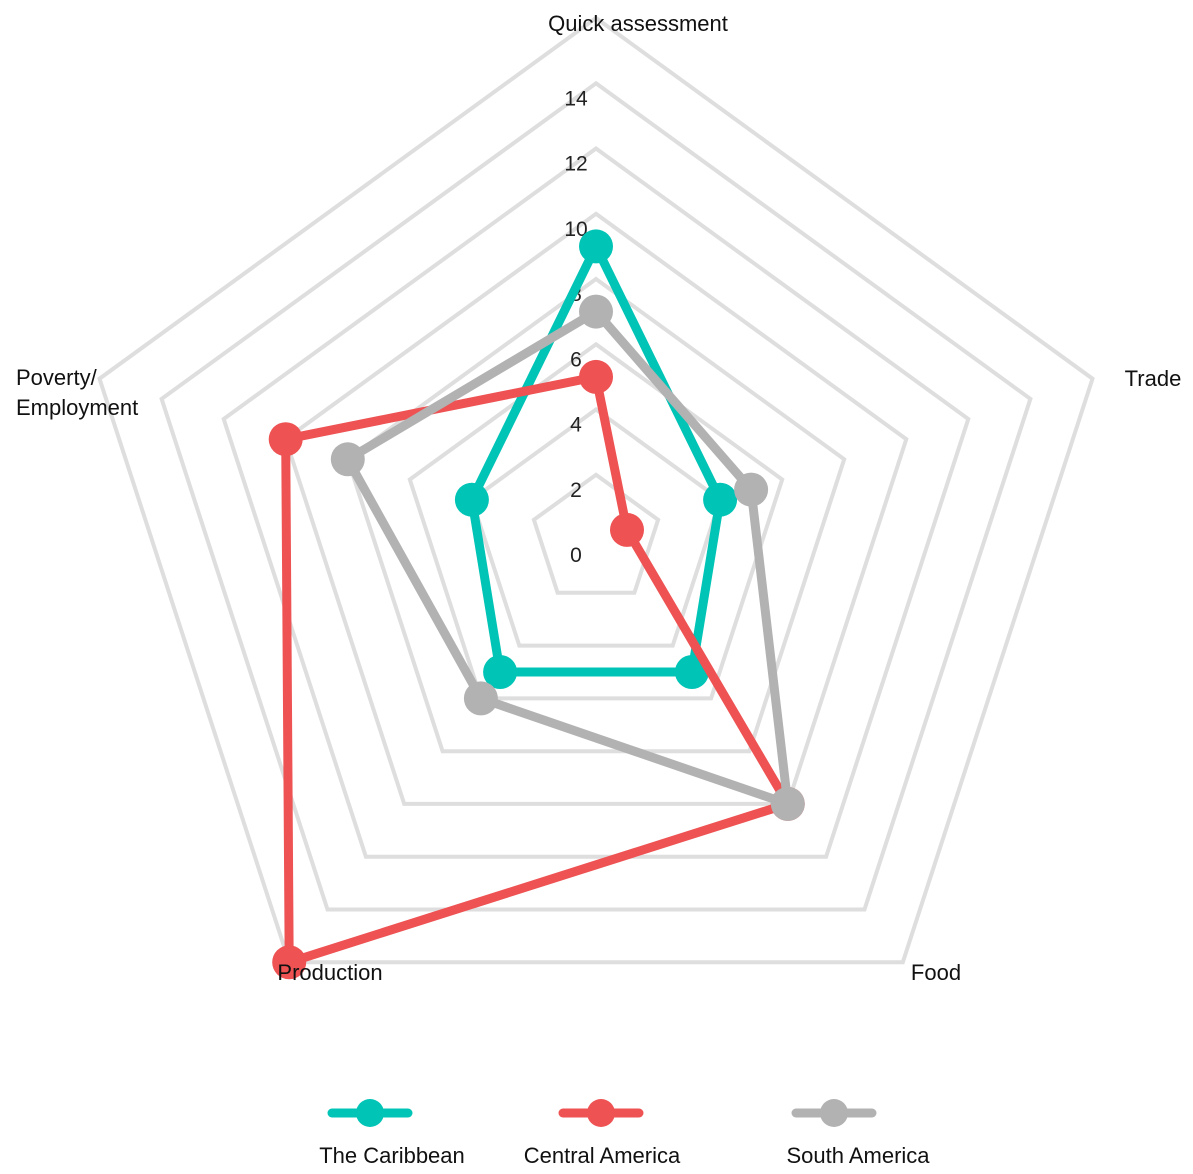  What do you see at coordinates (936, 972) in the screenshot?
I see `axis-label: Food` at bounding box center [936, 972].